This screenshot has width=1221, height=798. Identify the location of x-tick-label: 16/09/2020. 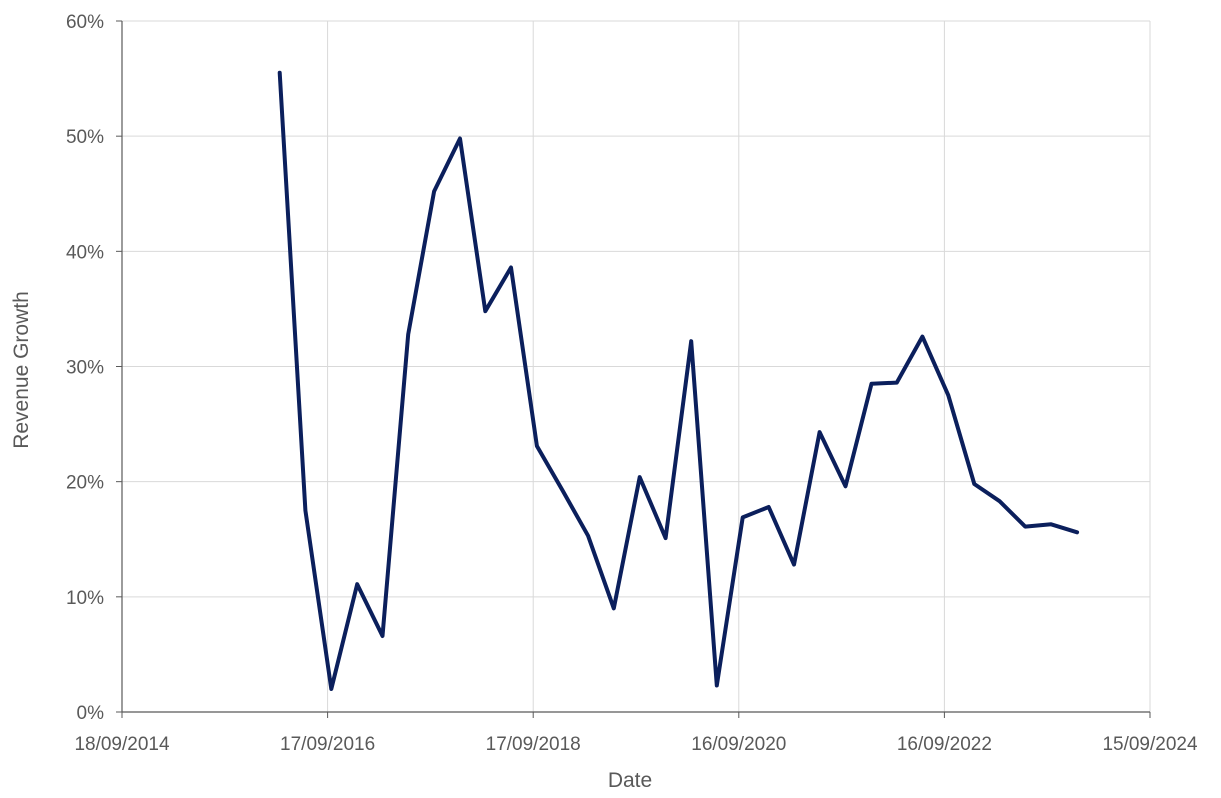
(738, 744).